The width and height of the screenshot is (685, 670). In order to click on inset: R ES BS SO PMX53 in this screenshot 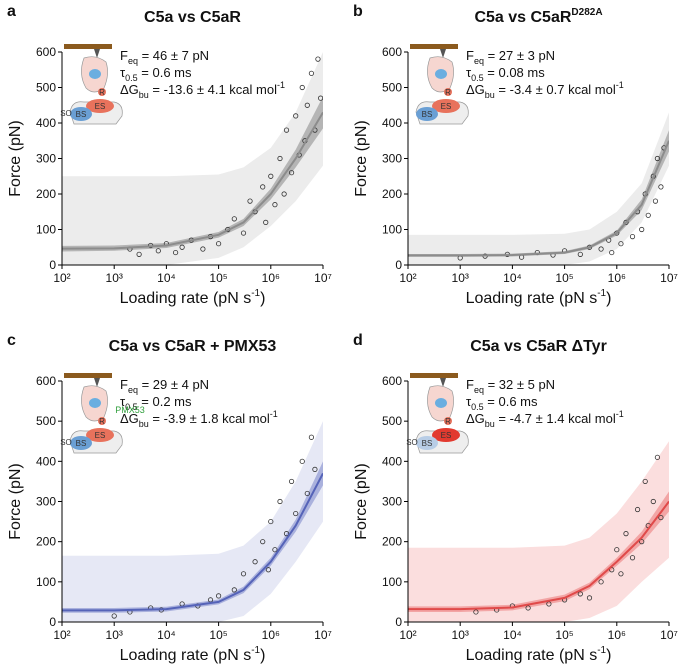, I will do `click(102, 413)`.